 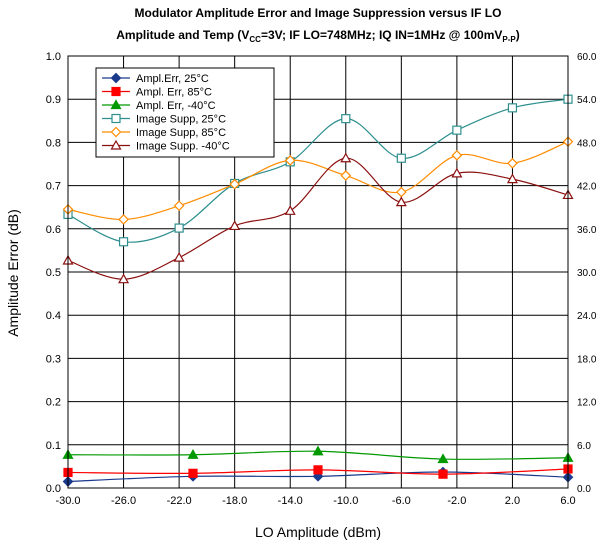 What do you see at coordinates (381, 35) in the screenshot?
I see `chart-title-part: =3V; IF LO=748MHz; IQ IN=1MHz @ 100mV` at bounding box center [381, 35].